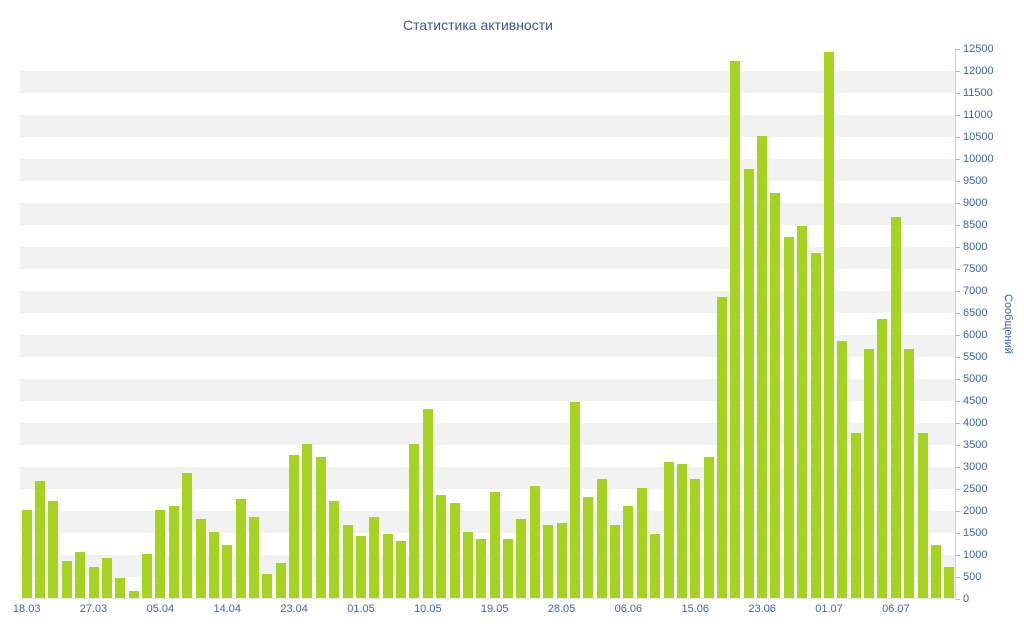 The width and height of the screenshot is (1024, 640). Describe the element at coordinates (975, 335) in the screenshot. I see `y-tick-label: 6000` at that location.